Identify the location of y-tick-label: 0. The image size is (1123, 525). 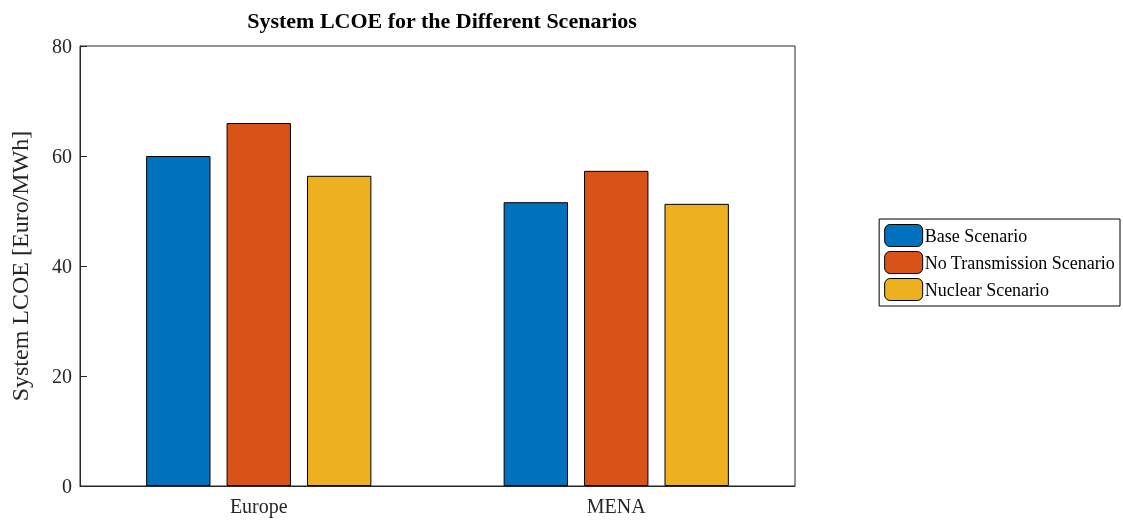
(67, 486).